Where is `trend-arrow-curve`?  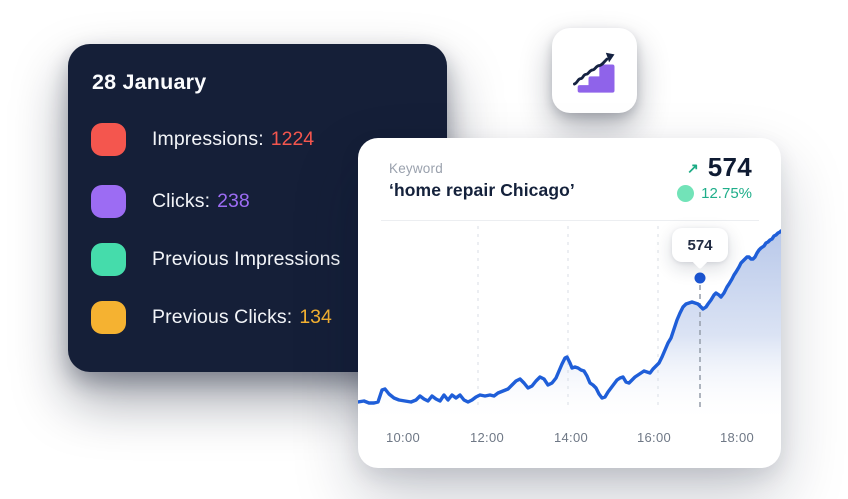 trend-arrow-curve is located at coordinates (590, 71).